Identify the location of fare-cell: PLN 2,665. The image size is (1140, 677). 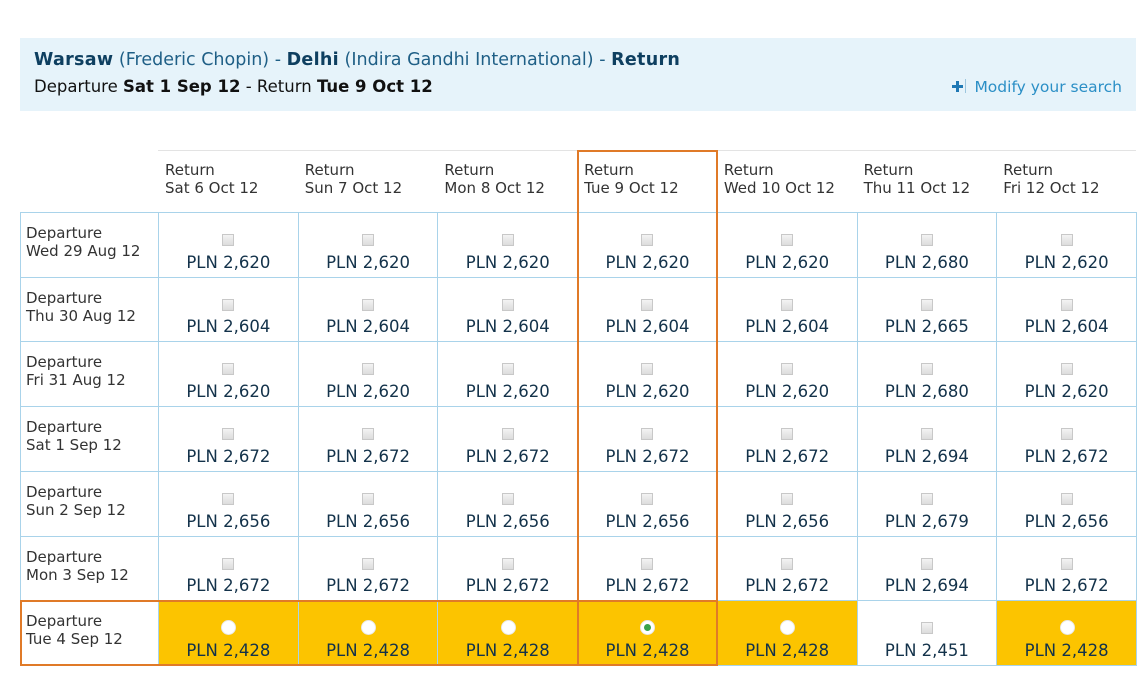
(927, 309).